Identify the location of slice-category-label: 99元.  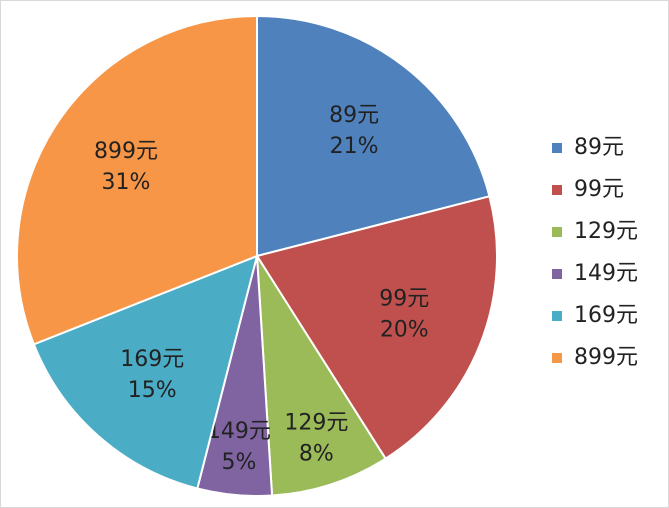
(404, 298).